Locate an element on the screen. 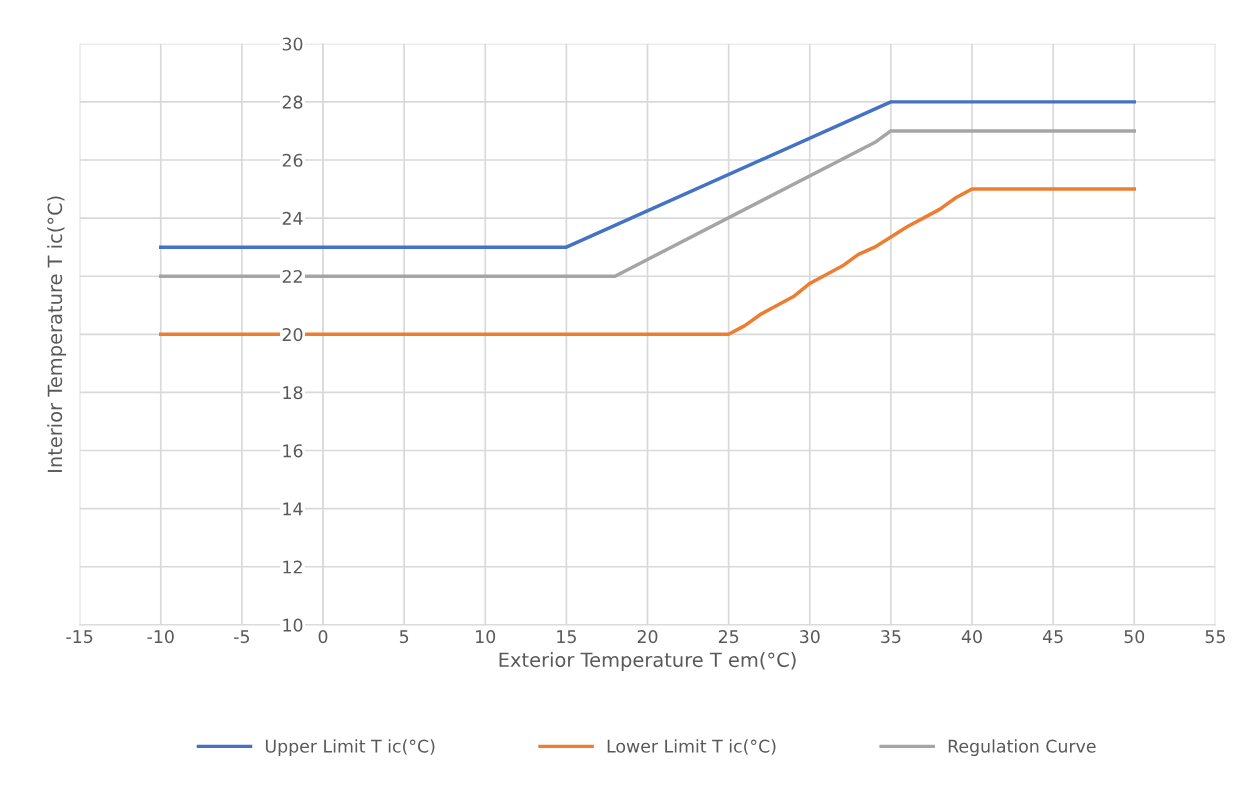  y-tick-label: 28 is located at coordinates (292, 102).